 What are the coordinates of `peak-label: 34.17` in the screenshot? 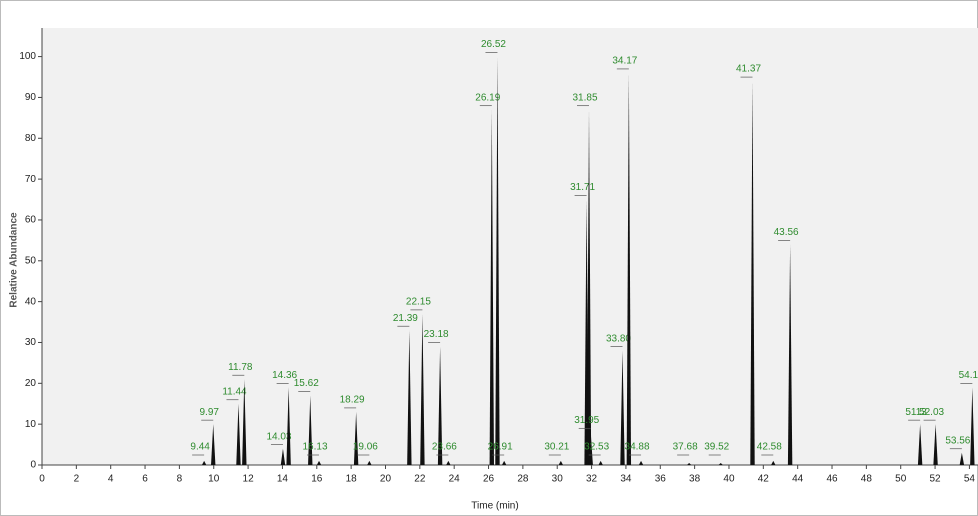 It's located at (624, 61).